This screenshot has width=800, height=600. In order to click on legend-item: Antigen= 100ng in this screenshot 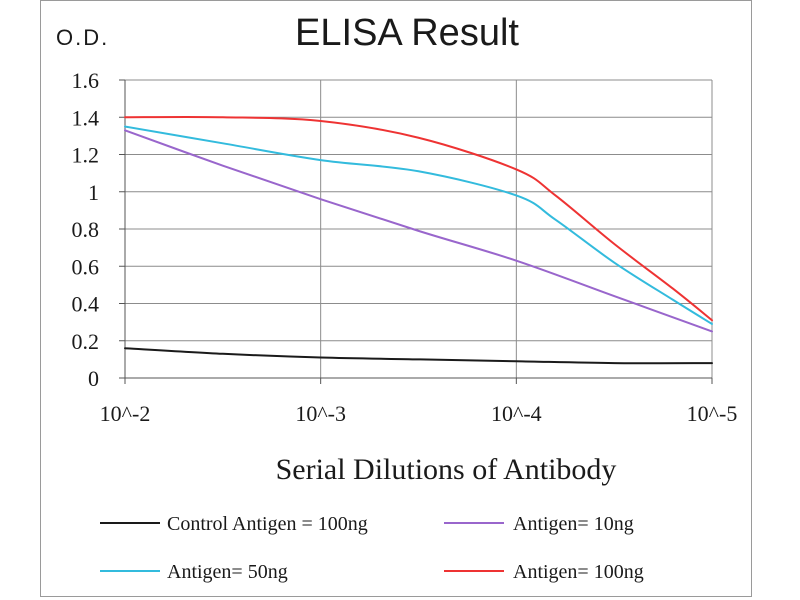, I will do `click(544, 572)`.